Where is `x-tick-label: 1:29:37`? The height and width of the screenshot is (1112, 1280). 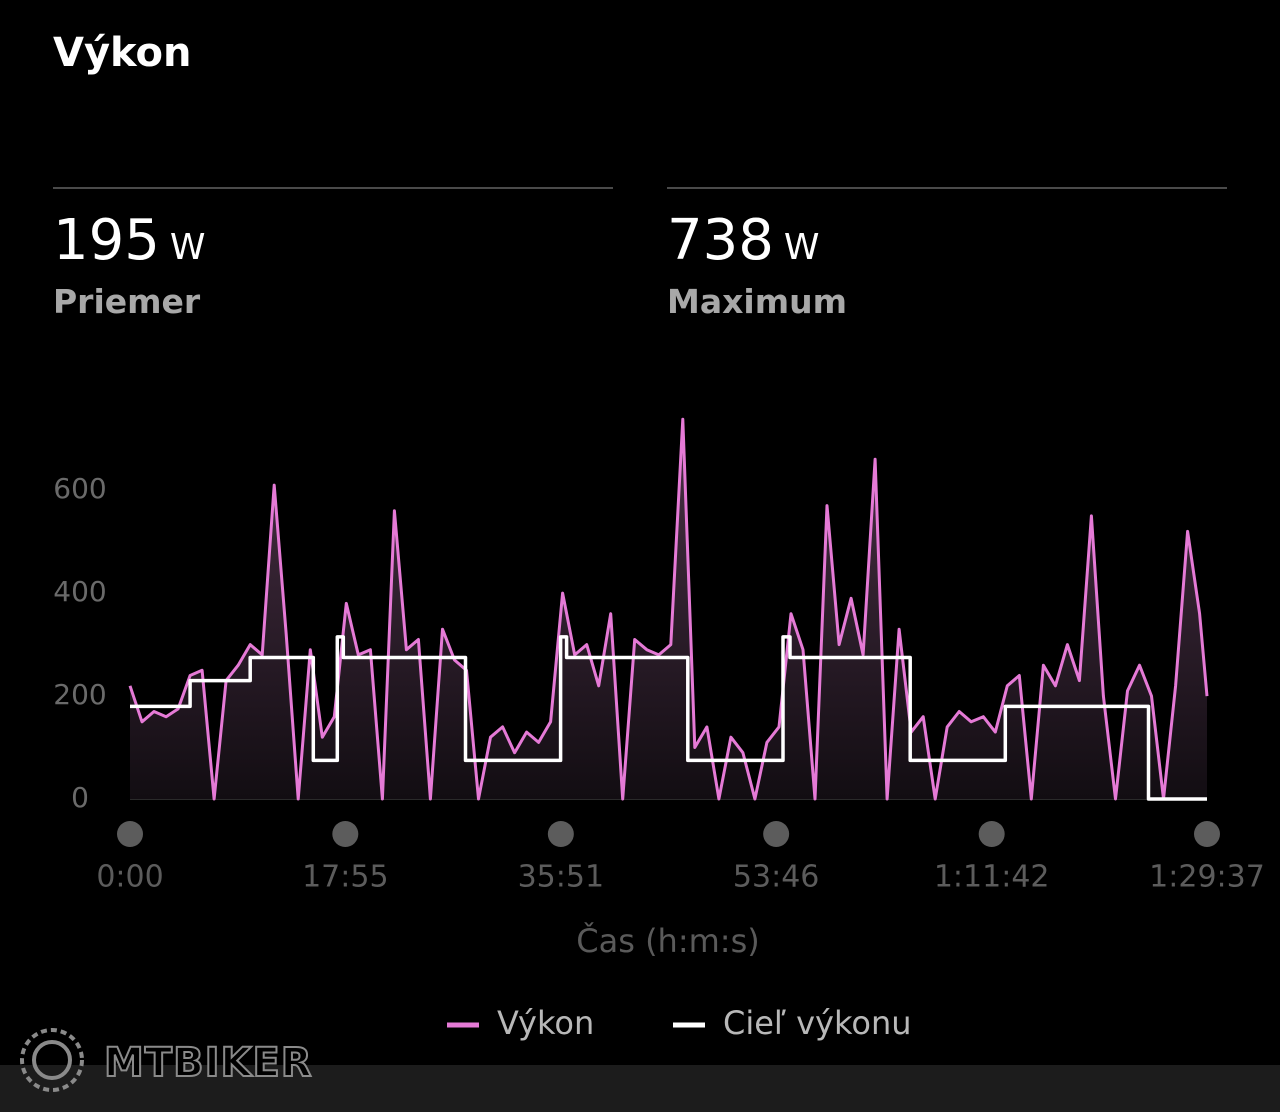
x-tick-label: 1:29:37 is located at coordinates (1207, 877).